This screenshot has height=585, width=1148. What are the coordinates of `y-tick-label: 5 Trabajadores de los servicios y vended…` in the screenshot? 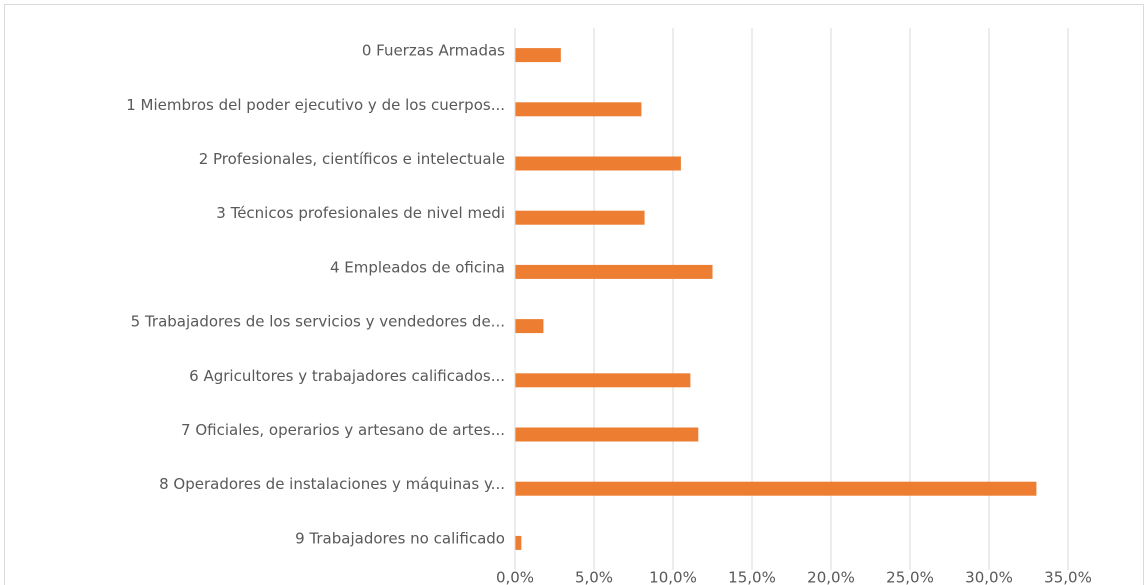 It's located at (318, 322).